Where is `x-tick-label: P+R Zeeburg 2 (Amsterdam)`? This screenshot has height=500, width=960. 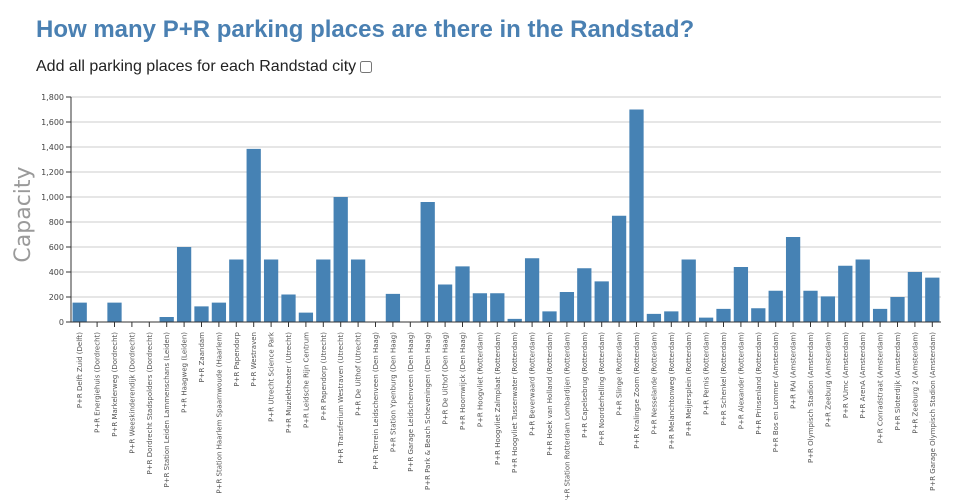 x-tick-label: P+R Zeeburg 2 (Amsterdam) is located at coordinates (915, 383).